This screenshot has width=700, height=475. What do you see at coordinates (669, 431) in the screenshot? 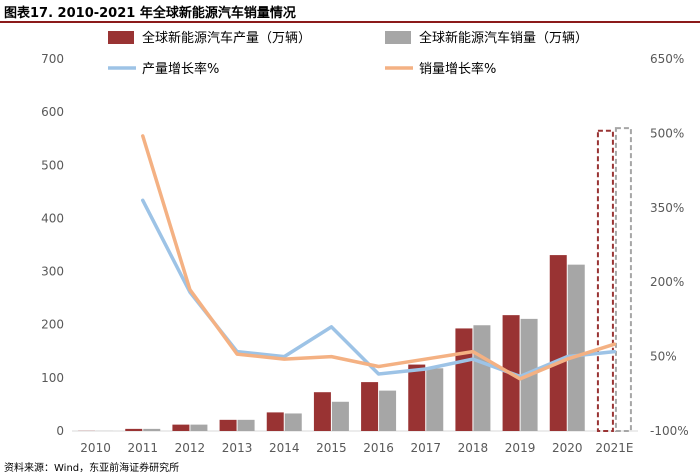
I see `right-tick-label: -100%` at bounding box center [669, 431].